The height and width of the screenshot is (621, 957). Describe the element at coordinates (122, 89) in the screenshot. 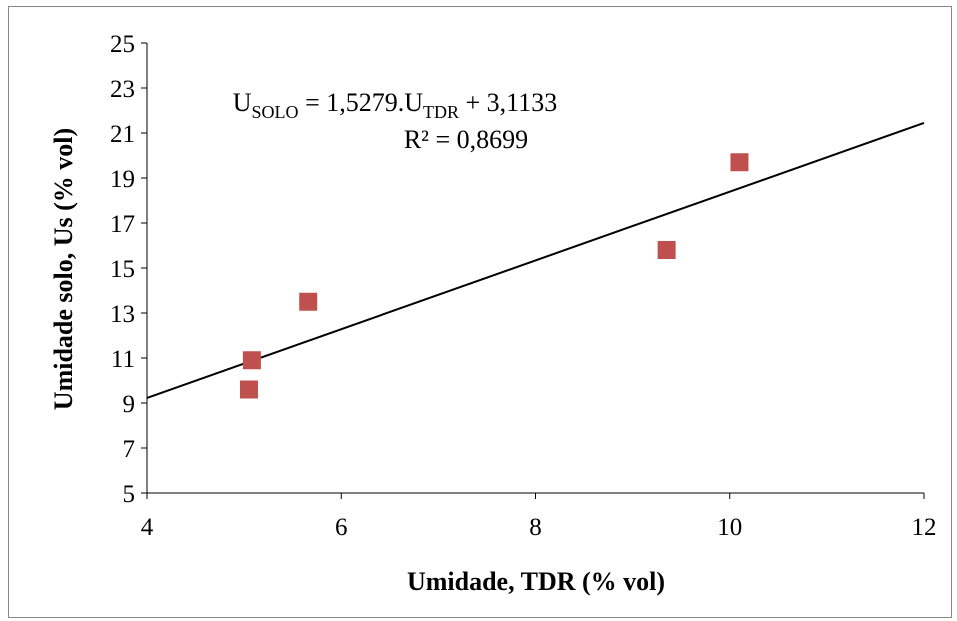

I see `y-tick-label: 23` at that location.